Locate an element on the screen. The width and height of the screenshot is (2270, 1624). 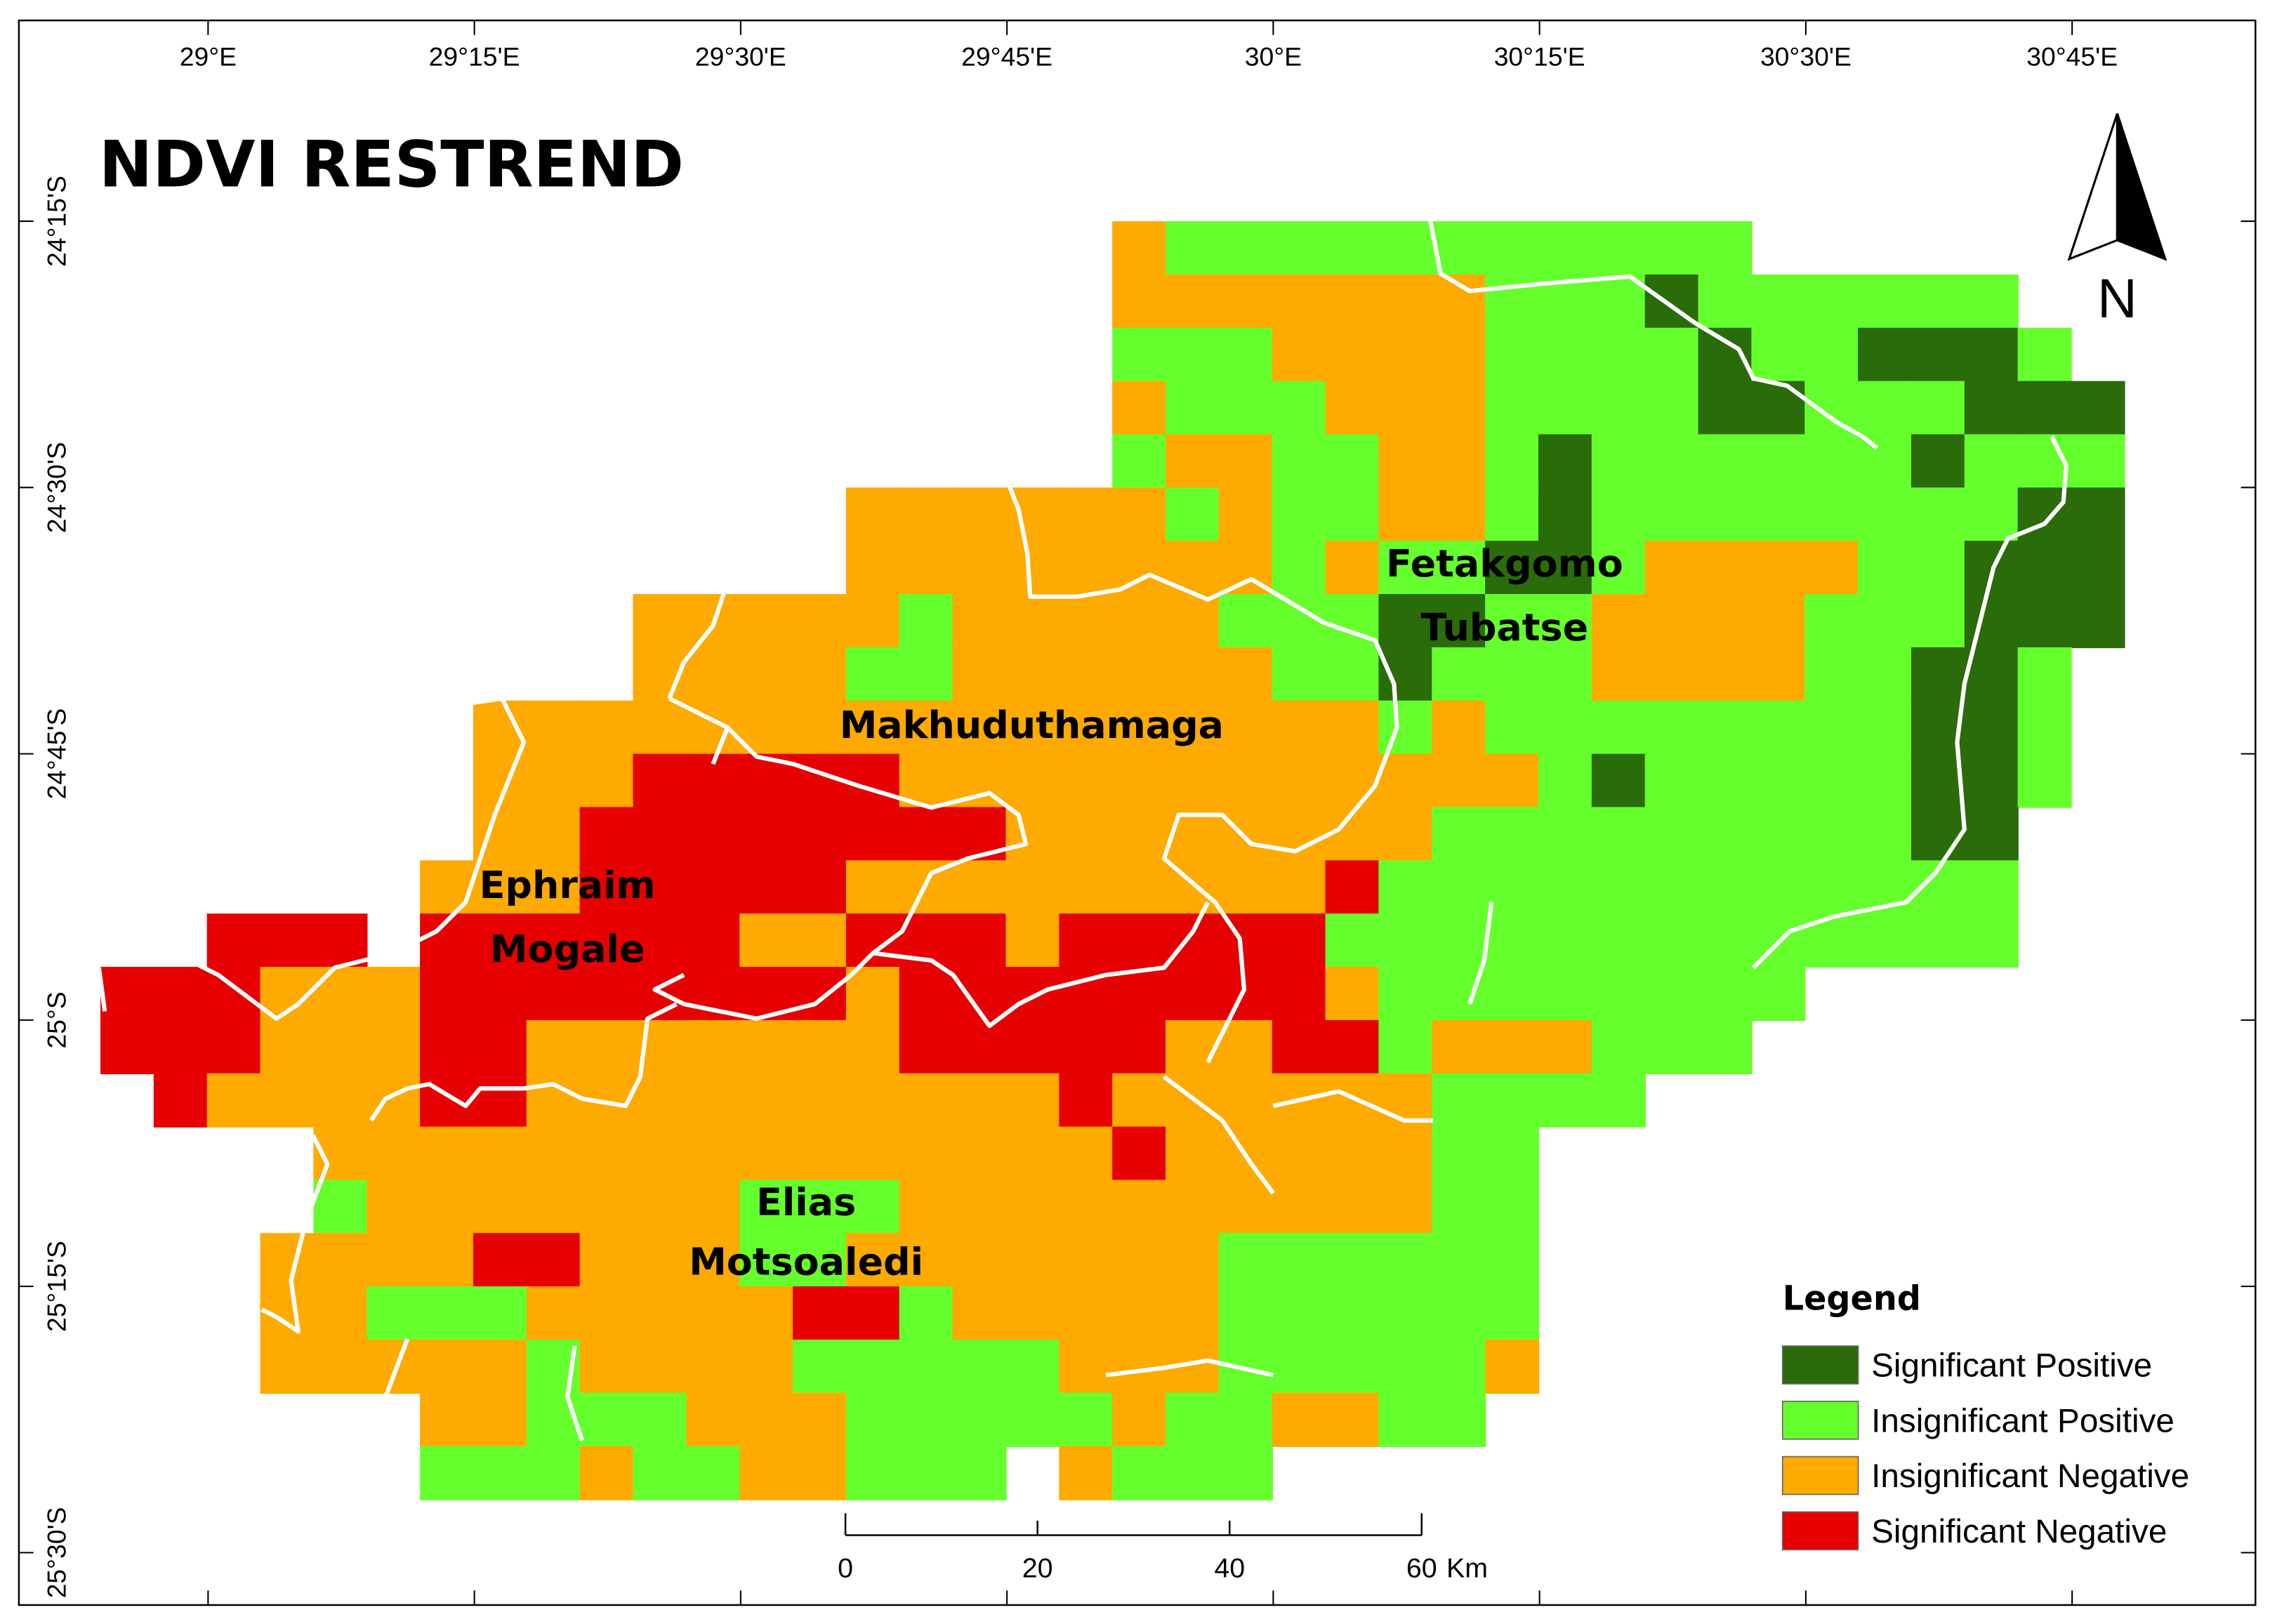
boundary-south-east is located at coordinates (1219, 1135).